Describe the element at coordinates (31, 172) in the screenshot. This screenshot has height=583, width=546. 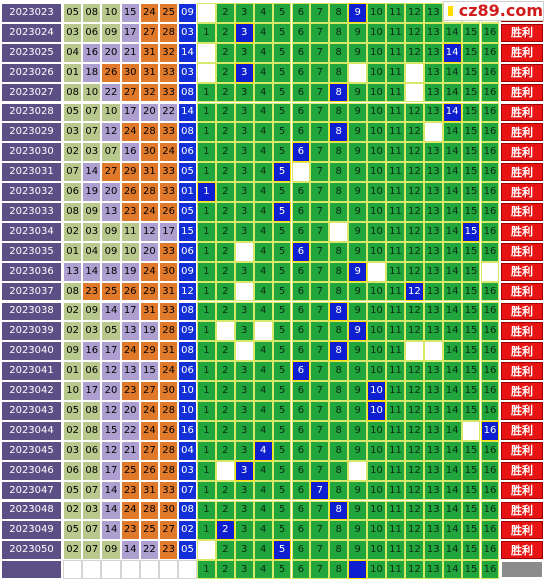
I see `issue-number: 2023031` at that location.